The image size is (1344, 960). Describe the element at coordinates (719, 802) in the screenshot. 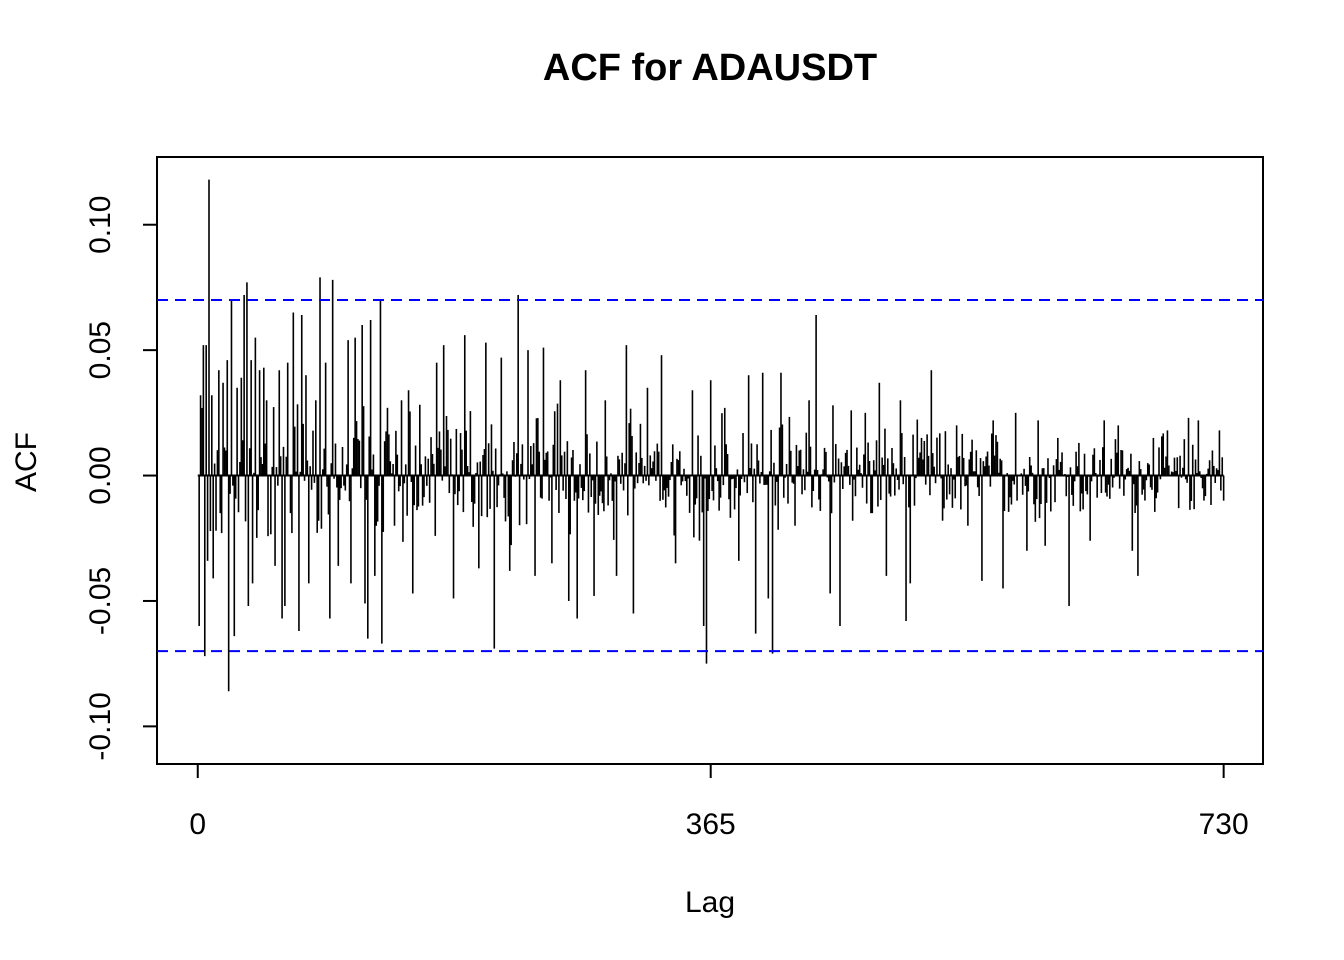

I see `x-axis: 0 365 730` at that location.